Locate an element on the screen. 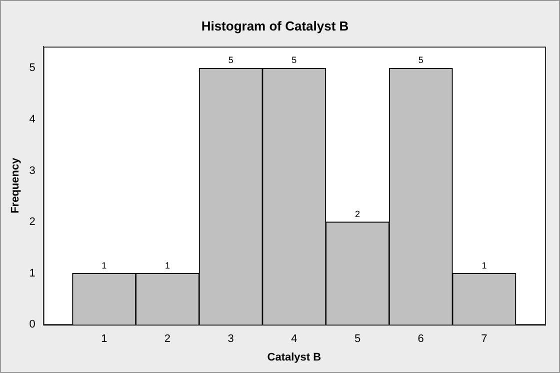 The width and height of the screenshot is (560, 373). x-tick-label: 4 is located at coordinates (294, 339).